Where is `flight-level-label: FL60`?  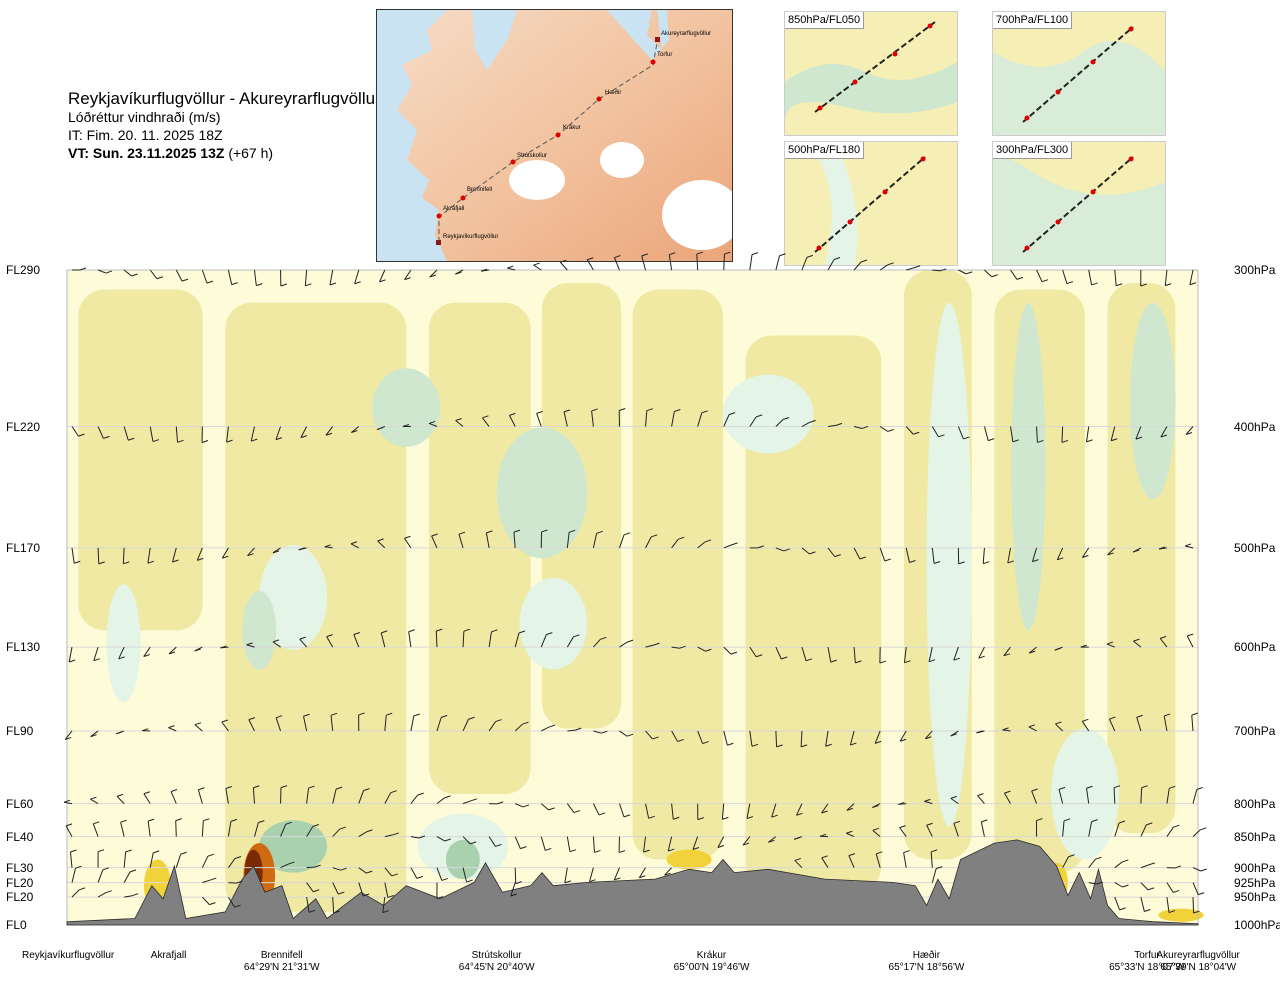
flight-level-label: FL60 is located at coordinates (20, 803).